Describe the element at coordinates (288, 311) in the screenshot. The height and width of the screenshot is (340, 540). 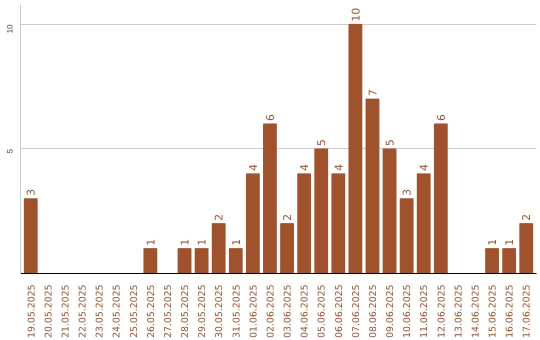
I see `x-tick-label: 03.06.2025` at that location.